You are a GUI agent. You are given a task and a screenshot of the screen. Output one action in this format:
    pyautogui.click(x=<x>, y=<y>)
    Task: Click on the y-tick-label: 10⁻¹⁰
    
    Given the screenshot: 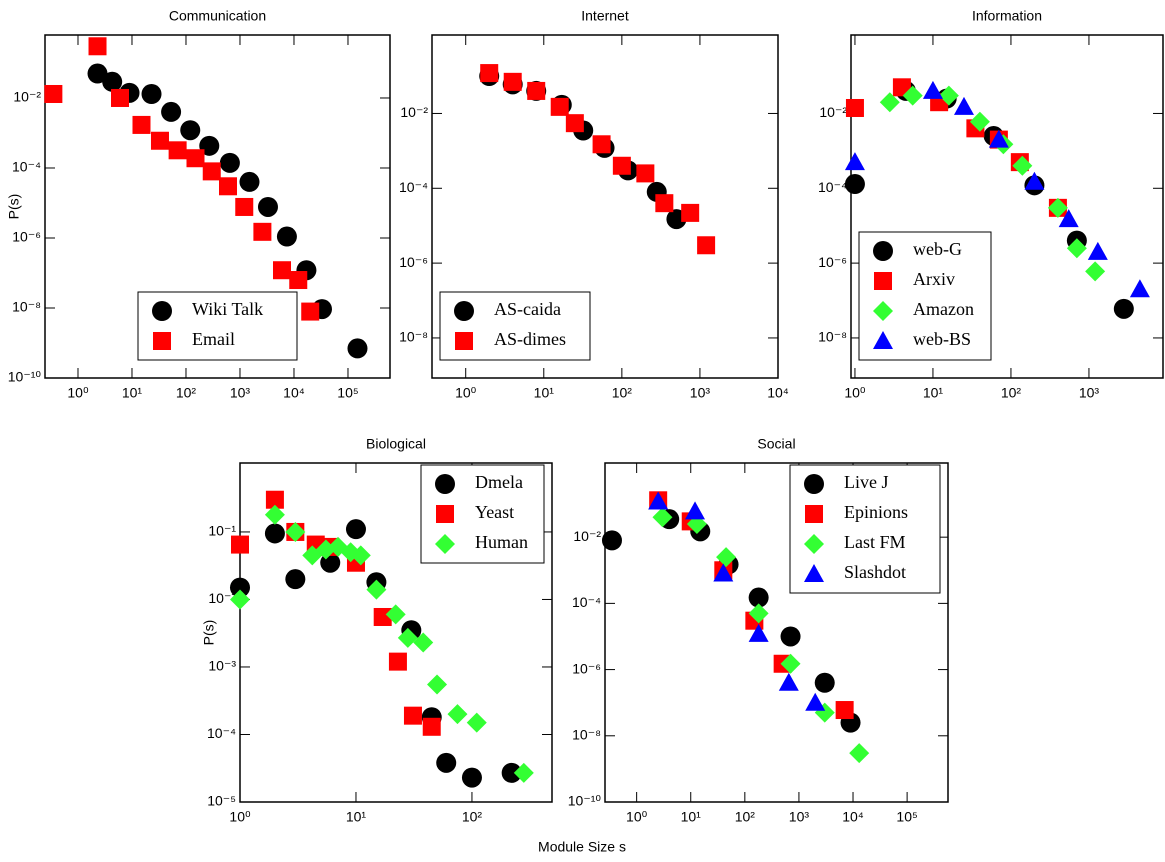 What is the action you would take?
    pyautogui.click(x=585, y=801)
    